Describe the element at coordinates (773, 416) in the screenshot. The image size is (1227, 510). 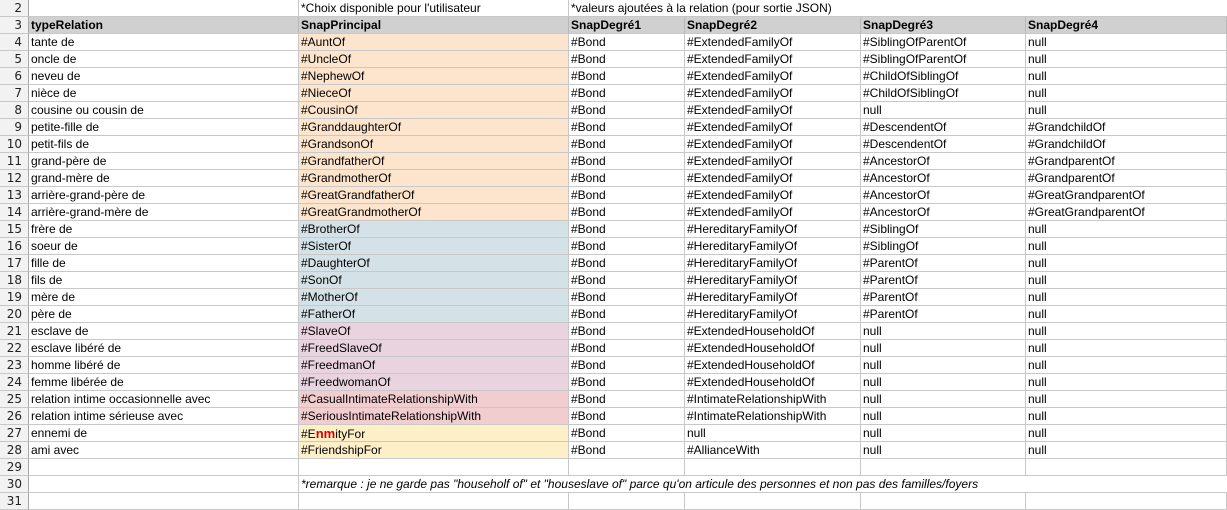
I see `cell-snapdegre2: #IntimateRelationshipWith` at that location.